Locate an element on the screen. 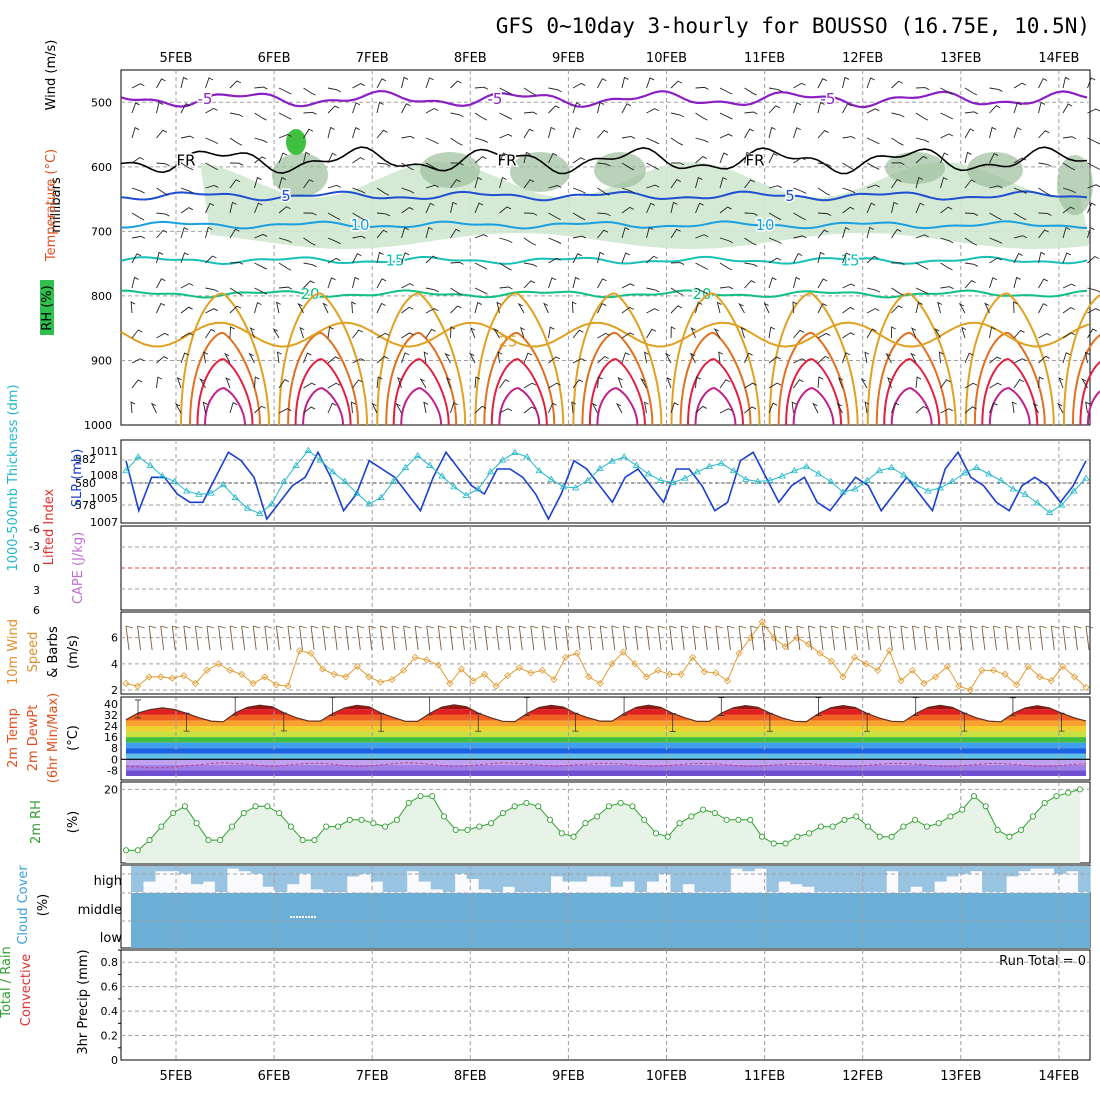  pressure-tick: 1000 is located at coordinates (98, 425).